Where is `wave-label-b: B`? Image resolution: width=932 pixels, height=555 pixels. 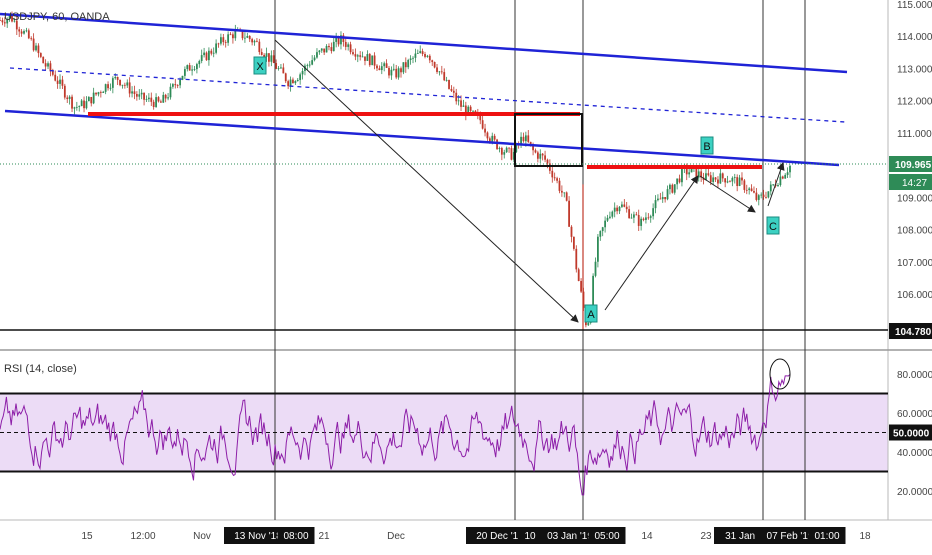 wave-label-b: B is located at coordinates (707, 145).